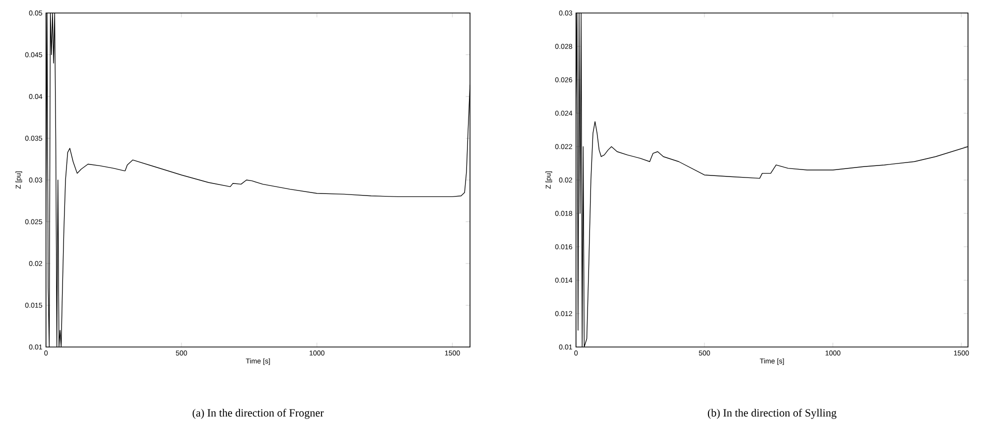 This screenshot has width=990, height=442. What do you see at coordinates (772, 413) in the screenshot?
I see `text: (b) In the direction of Sylling` at bounding box center [772, 413].